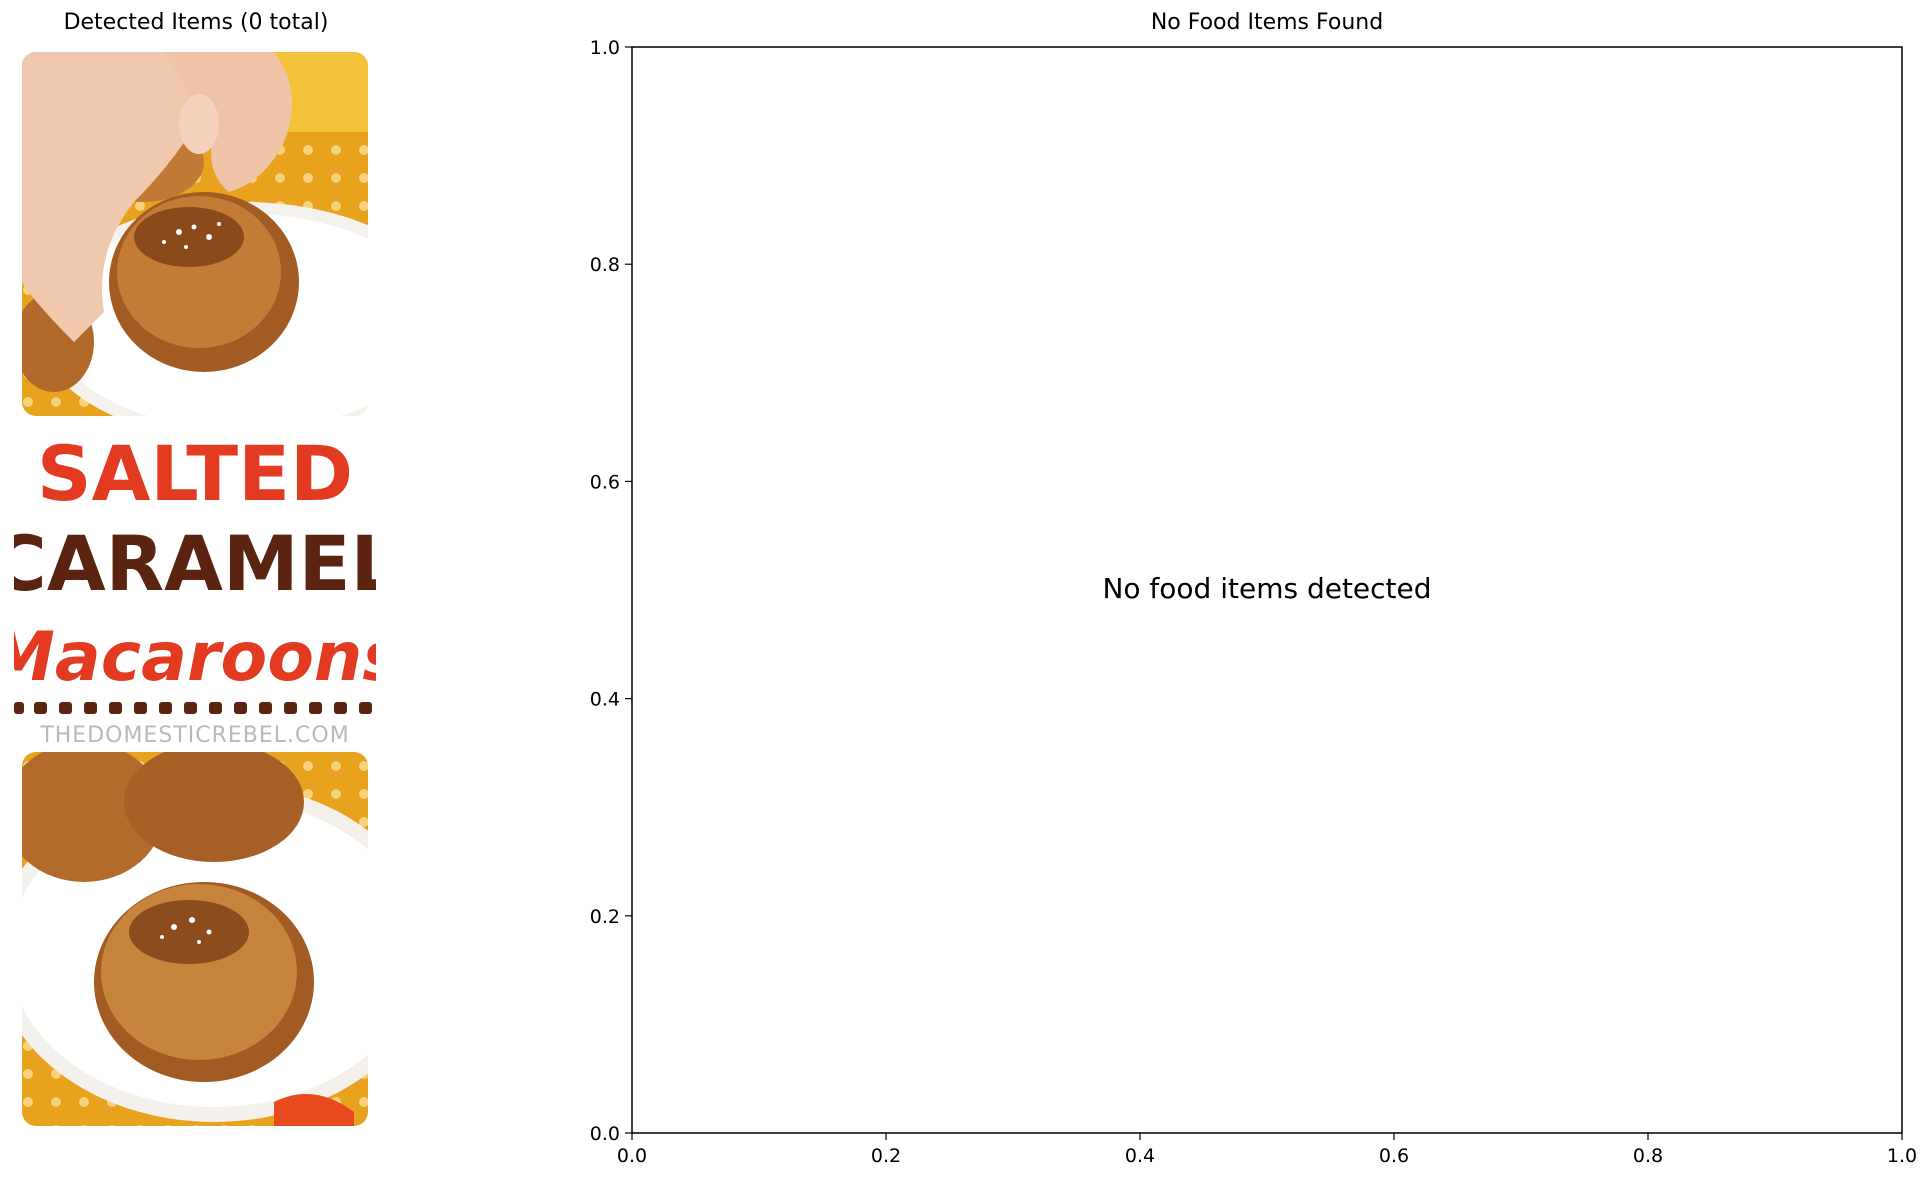  I want to click on watermark-text: THEDOMESTICREBEL.COM, so click(194, 735).